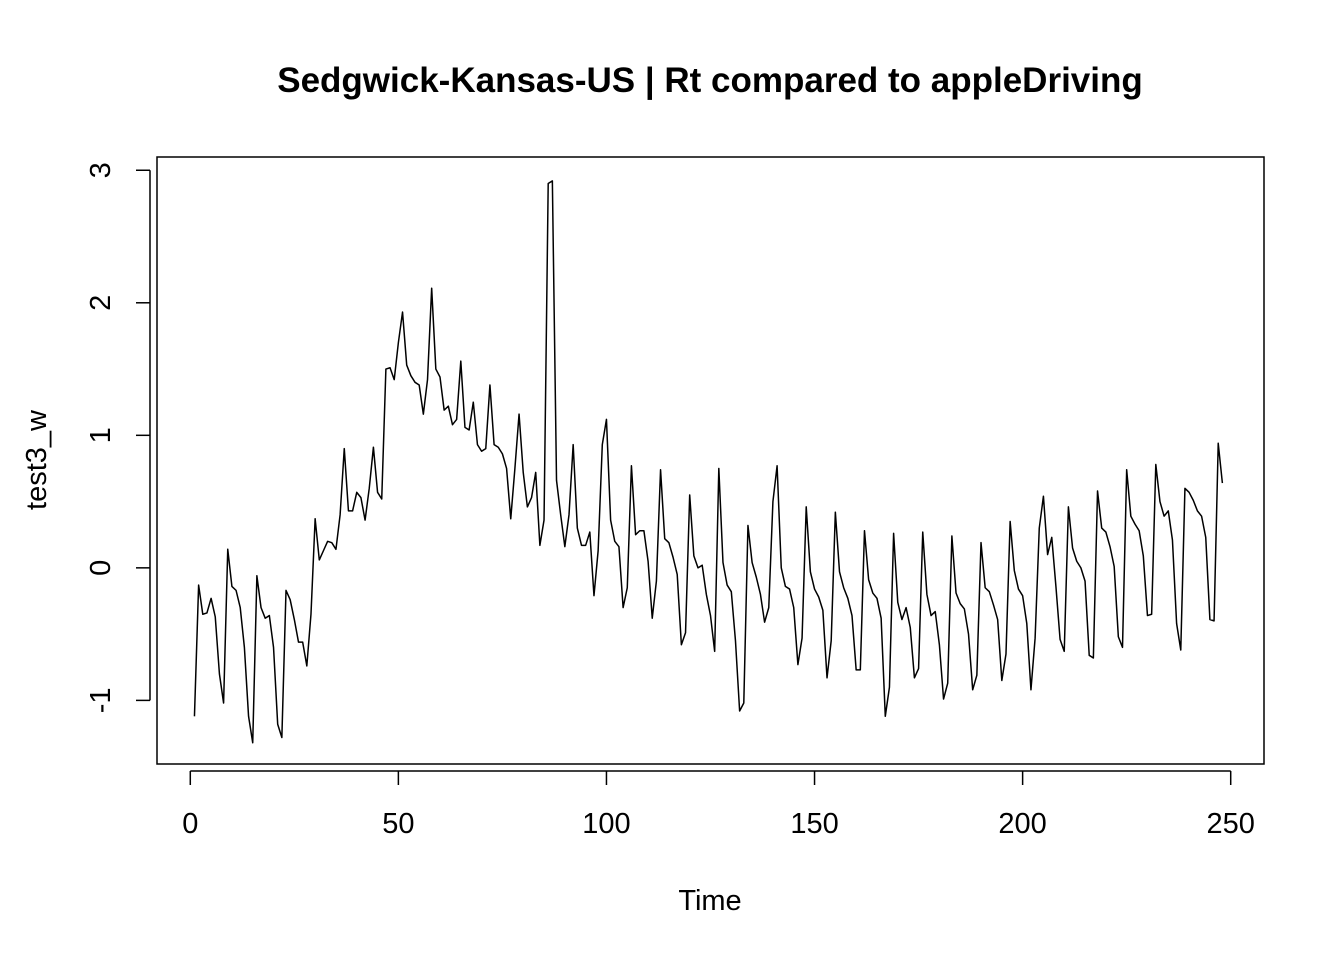 The image size is (1344, 960). Describe the element at coordinates (101, 568) in the screenshot. I see `y-tick-label: 0` at that location.